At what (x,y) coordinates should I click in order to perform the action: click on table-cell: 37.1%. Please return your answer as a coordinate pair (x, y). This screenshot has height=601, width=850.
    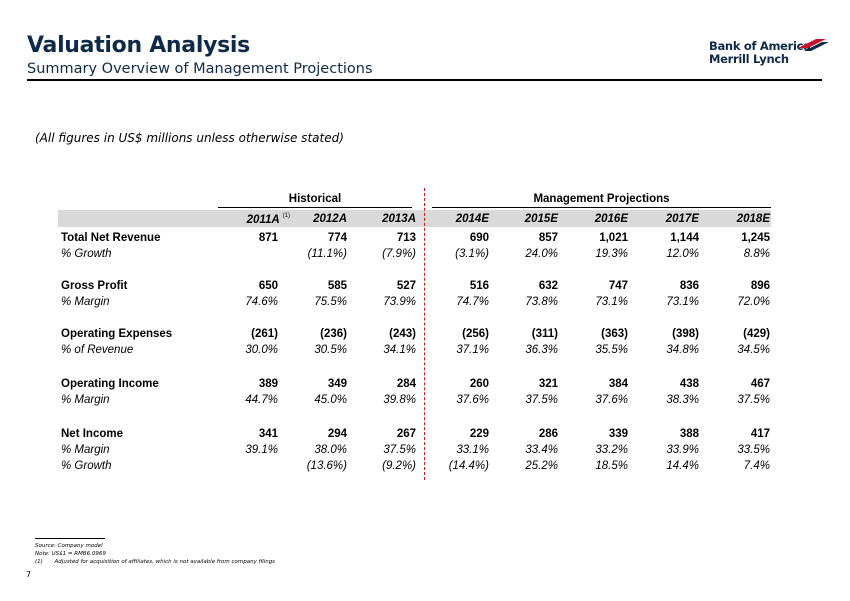
    Looking at the image, I should click on (472, 350).